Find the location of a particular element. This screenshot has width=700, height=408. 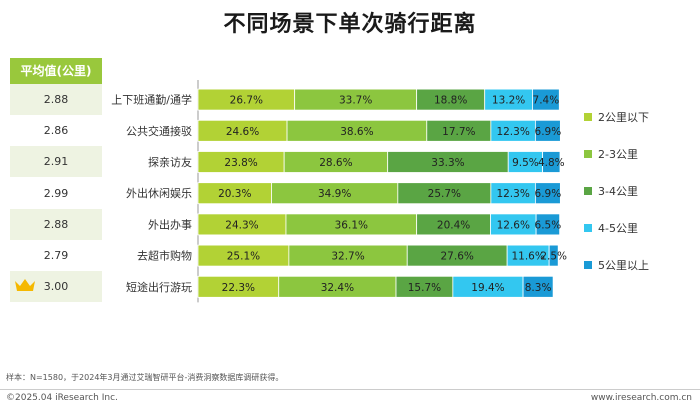

category-label: 外出休闲娱乐 is located at coordinates (159, 193).